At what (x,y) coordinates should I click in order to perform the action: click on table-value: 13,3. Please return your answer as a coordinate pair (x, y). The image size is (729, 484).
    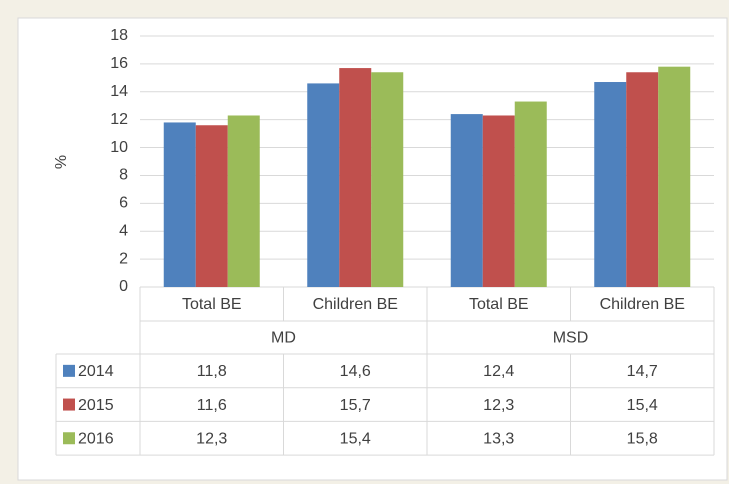
    Looking at the image, I should click on (498, 438).